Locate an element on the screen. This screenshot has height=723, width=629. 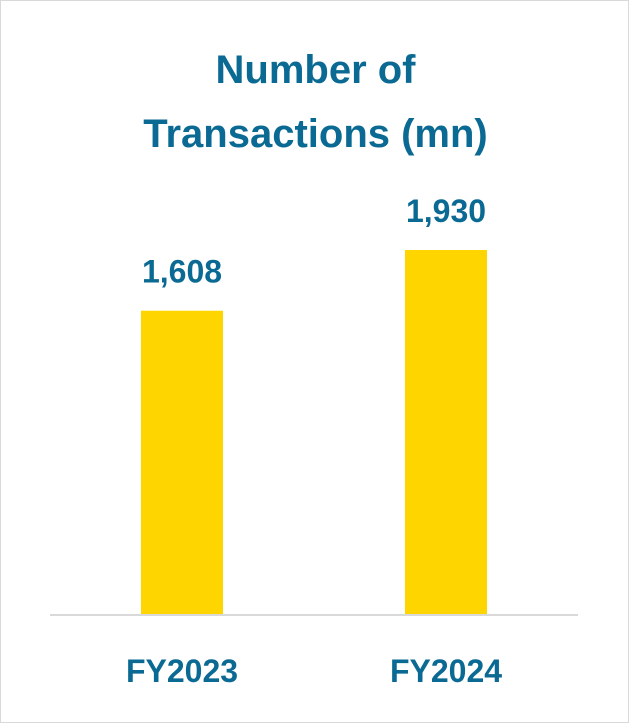
bar-fy2023 is located at coordinates (182, 462).